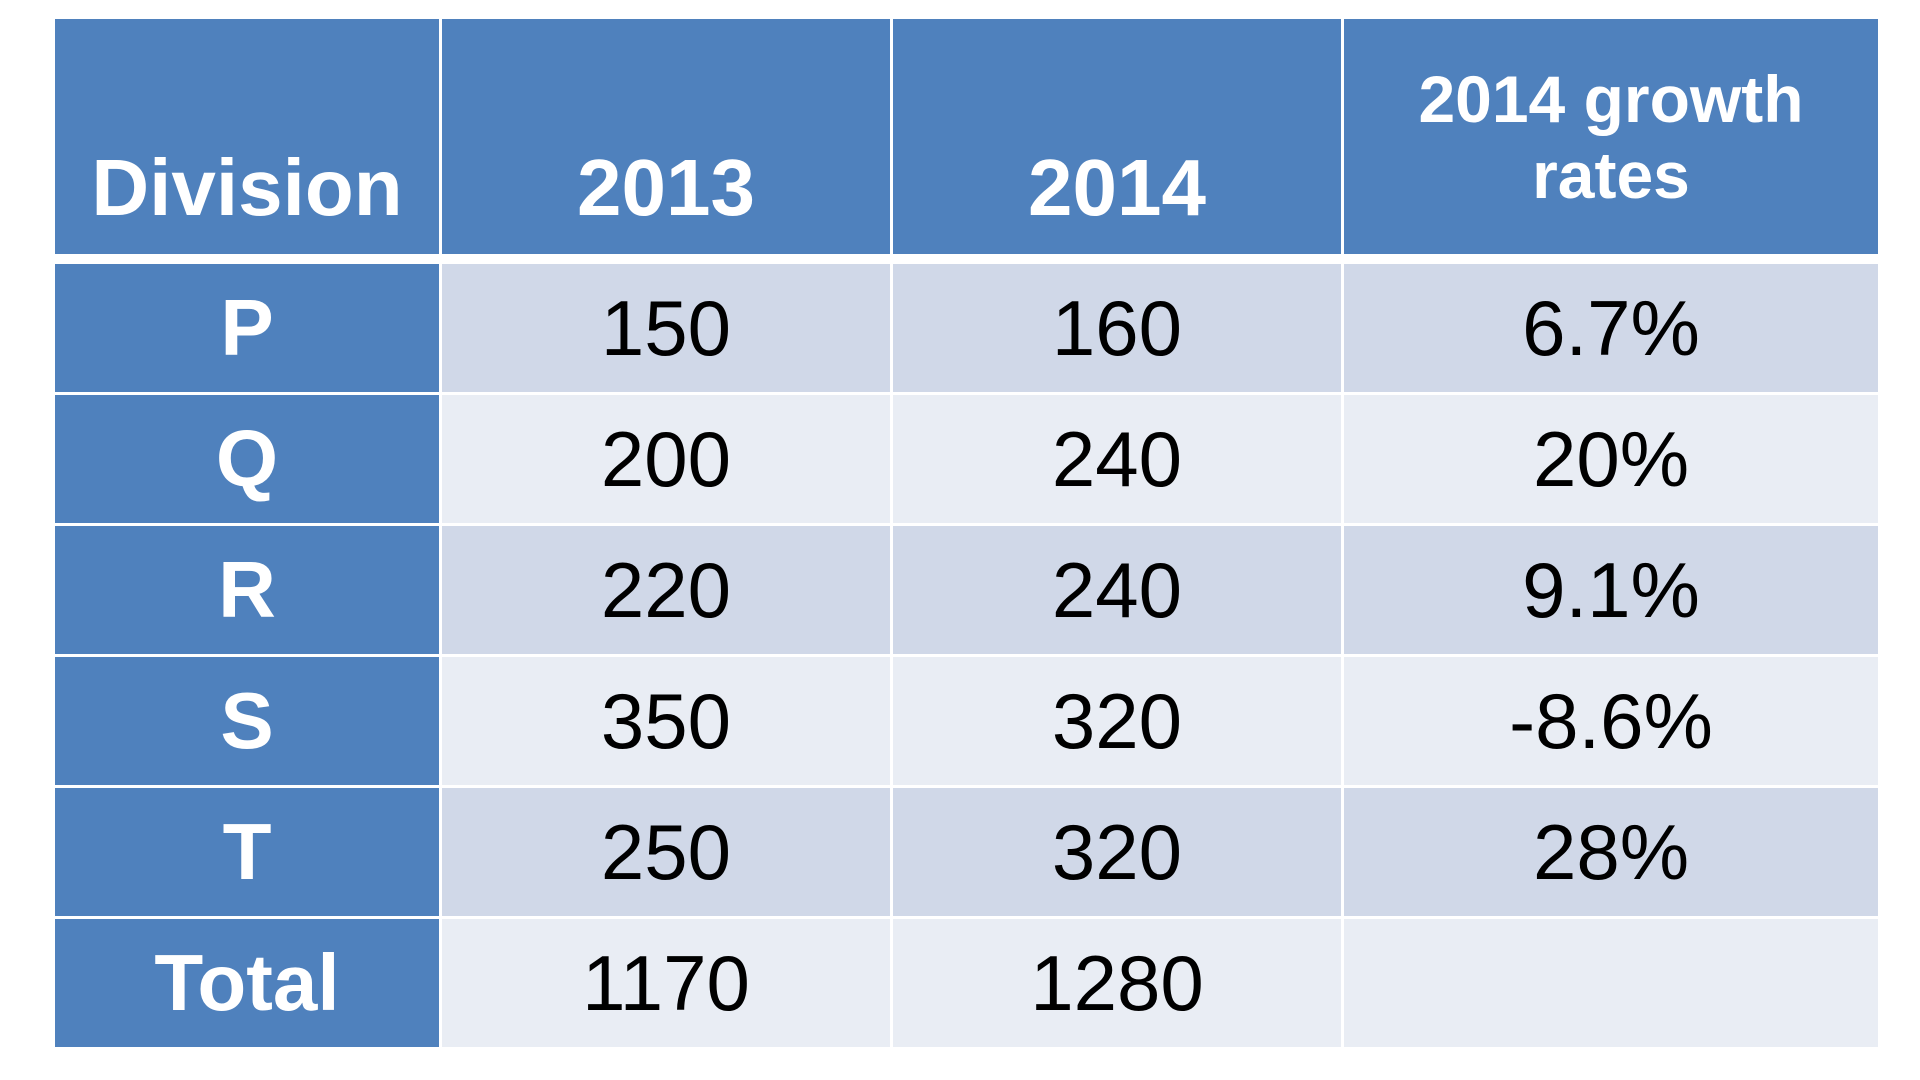  What do you see at coordinates (1611, 984) in the screenshot?
I see `total-growth` at bounding box center [1611, 984].